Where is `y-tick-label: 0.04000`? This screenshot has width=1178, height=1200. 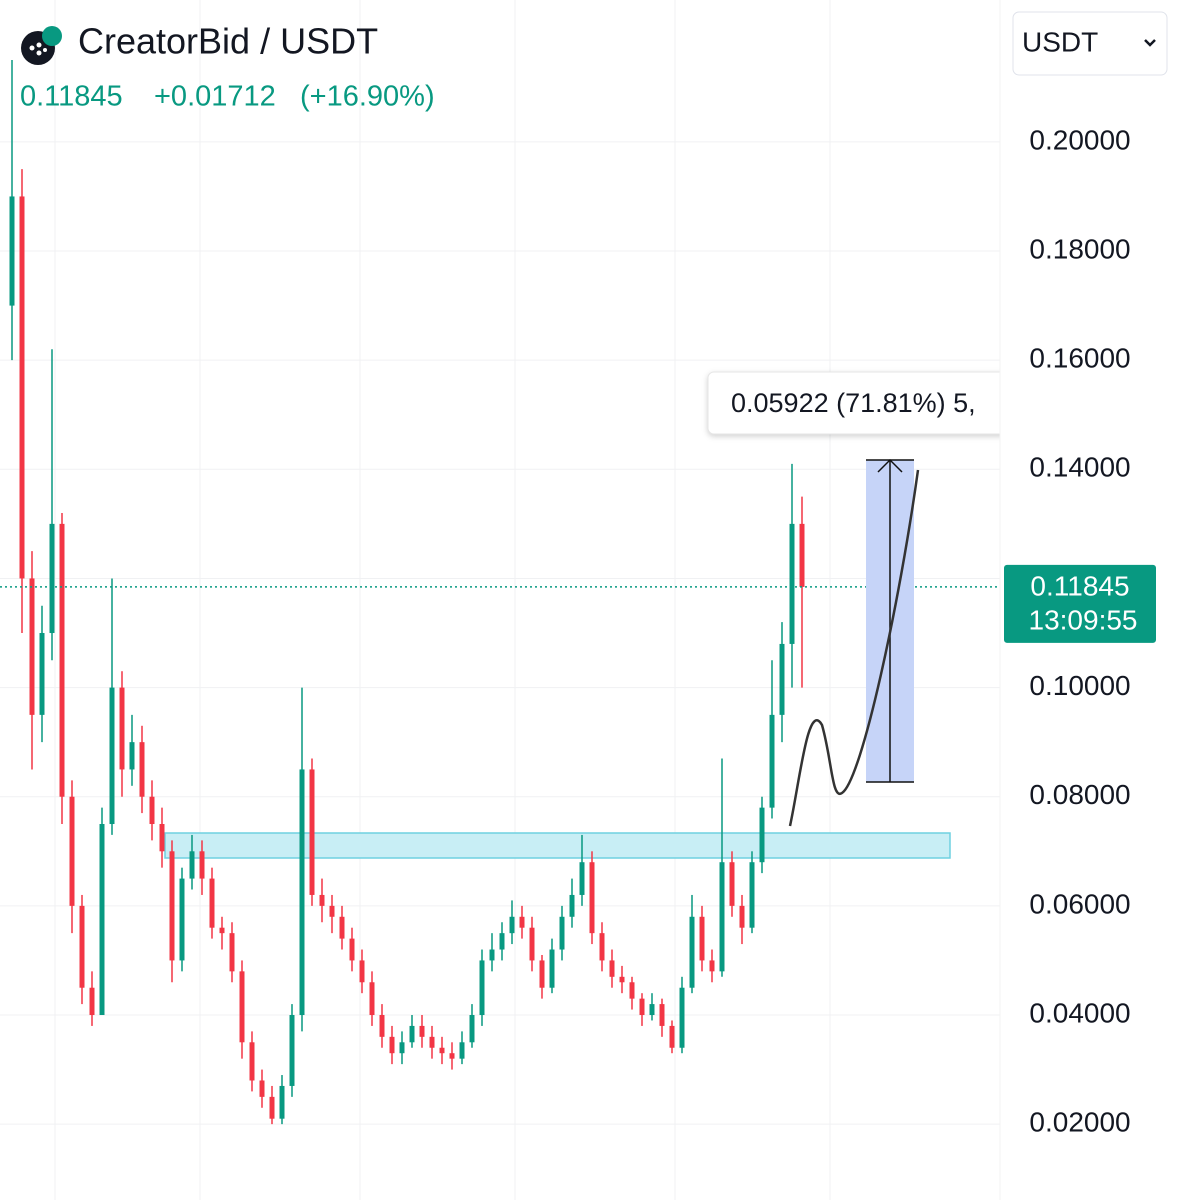 y-tick-label: 0.04000 is located at coordinates (1079, 1012).